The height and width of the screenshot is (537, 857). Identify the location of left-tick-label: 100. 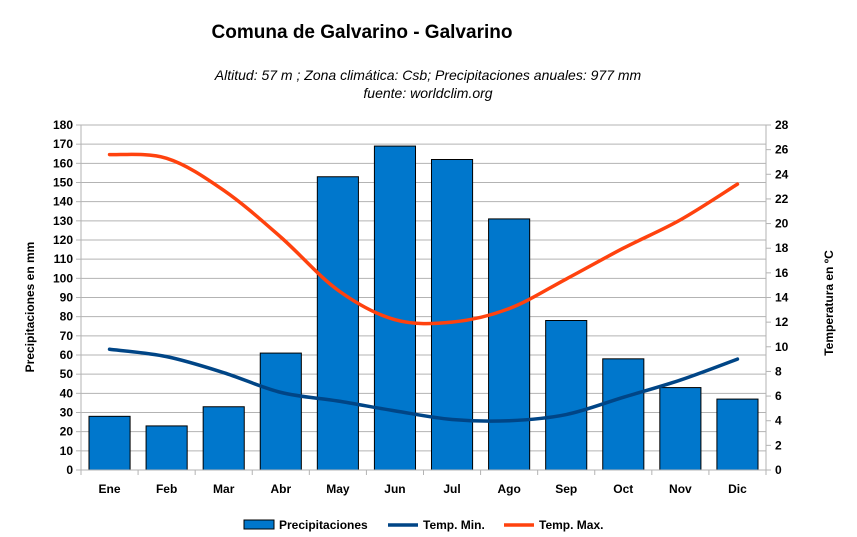
(63, 278).